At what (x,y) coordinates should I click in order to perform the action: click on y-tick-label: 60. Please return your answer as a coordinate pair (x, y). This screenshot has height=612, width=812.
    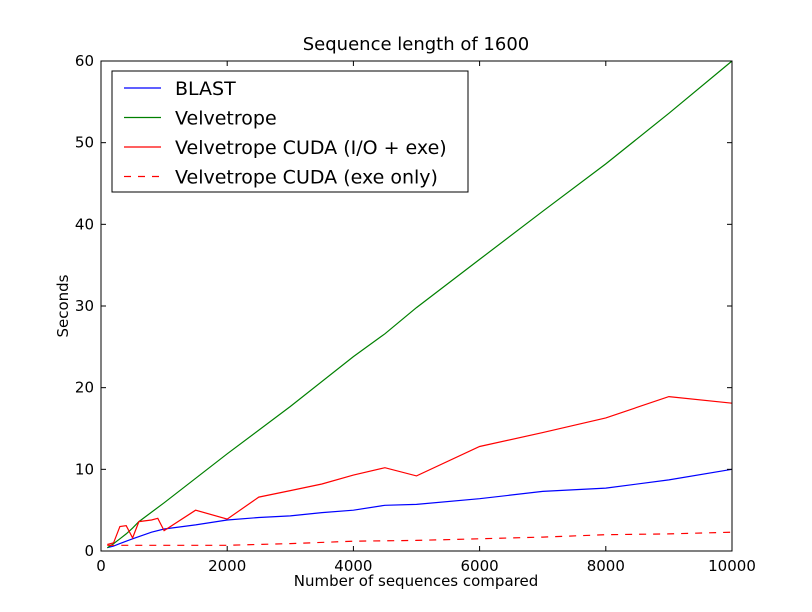
    Looking at the image, I should click on (84, 61).